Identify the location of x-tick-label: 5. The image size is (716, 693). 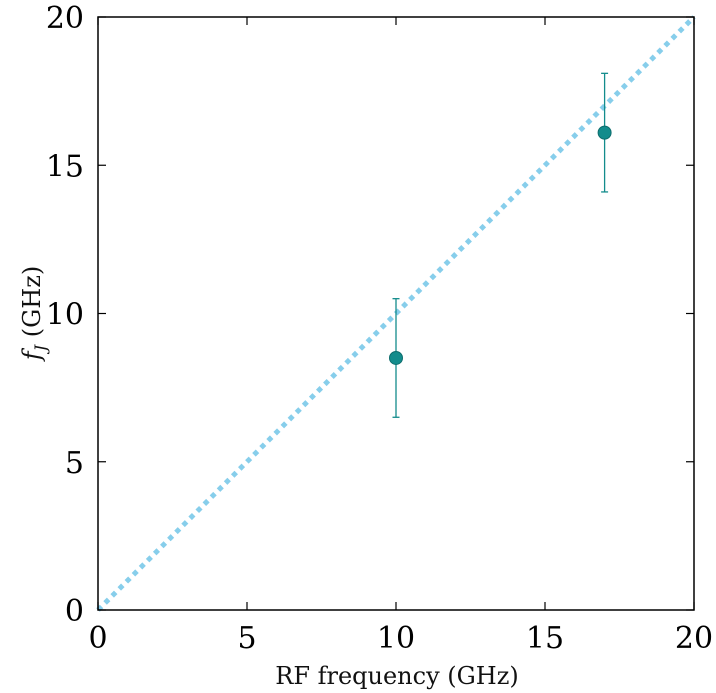
(246, 638).